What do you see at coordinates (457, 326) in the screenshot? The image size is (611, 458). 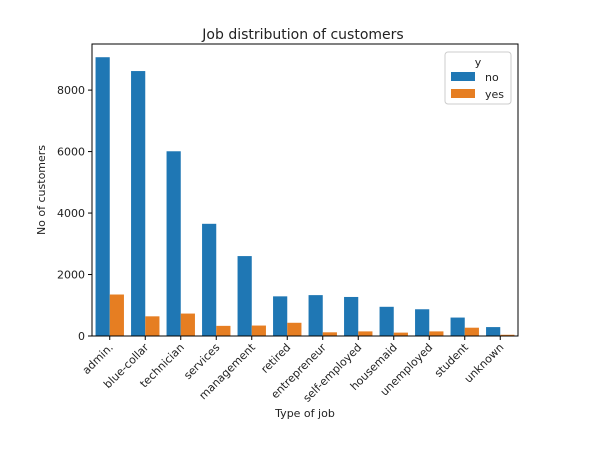 I see `bar-no-student` at bounding box center [457, 326].